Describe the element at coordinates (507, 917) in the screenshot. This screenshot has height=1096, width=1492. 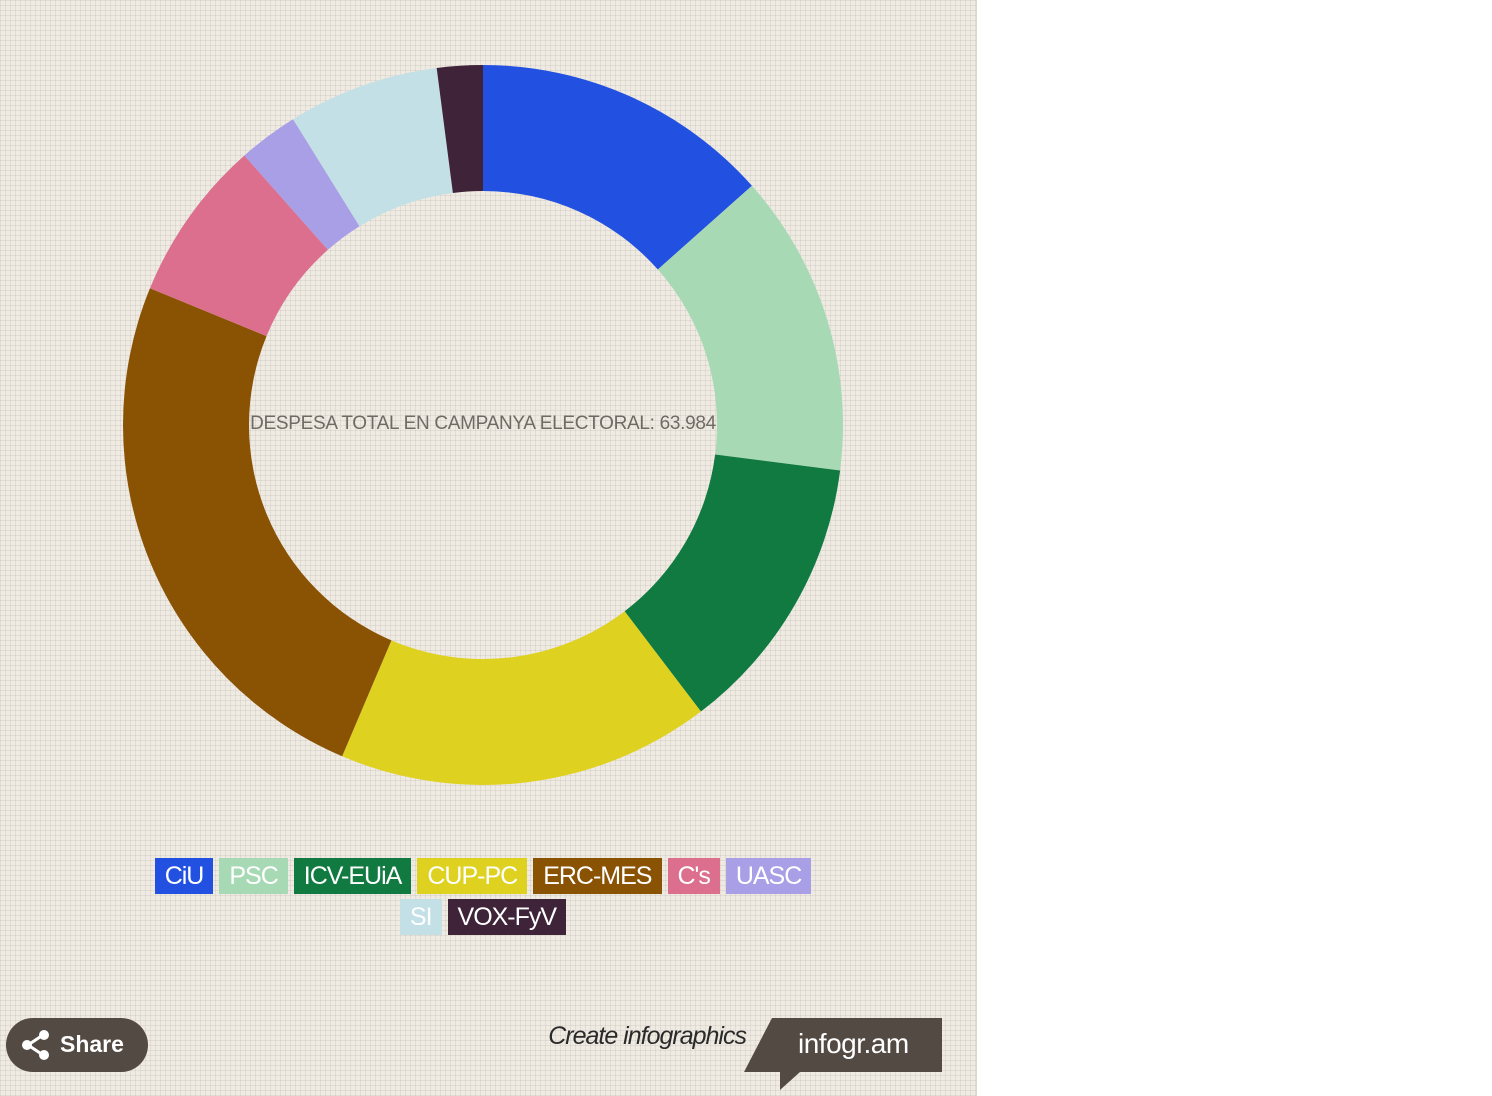
I see `legend-item: VOX-FyV` at that location.